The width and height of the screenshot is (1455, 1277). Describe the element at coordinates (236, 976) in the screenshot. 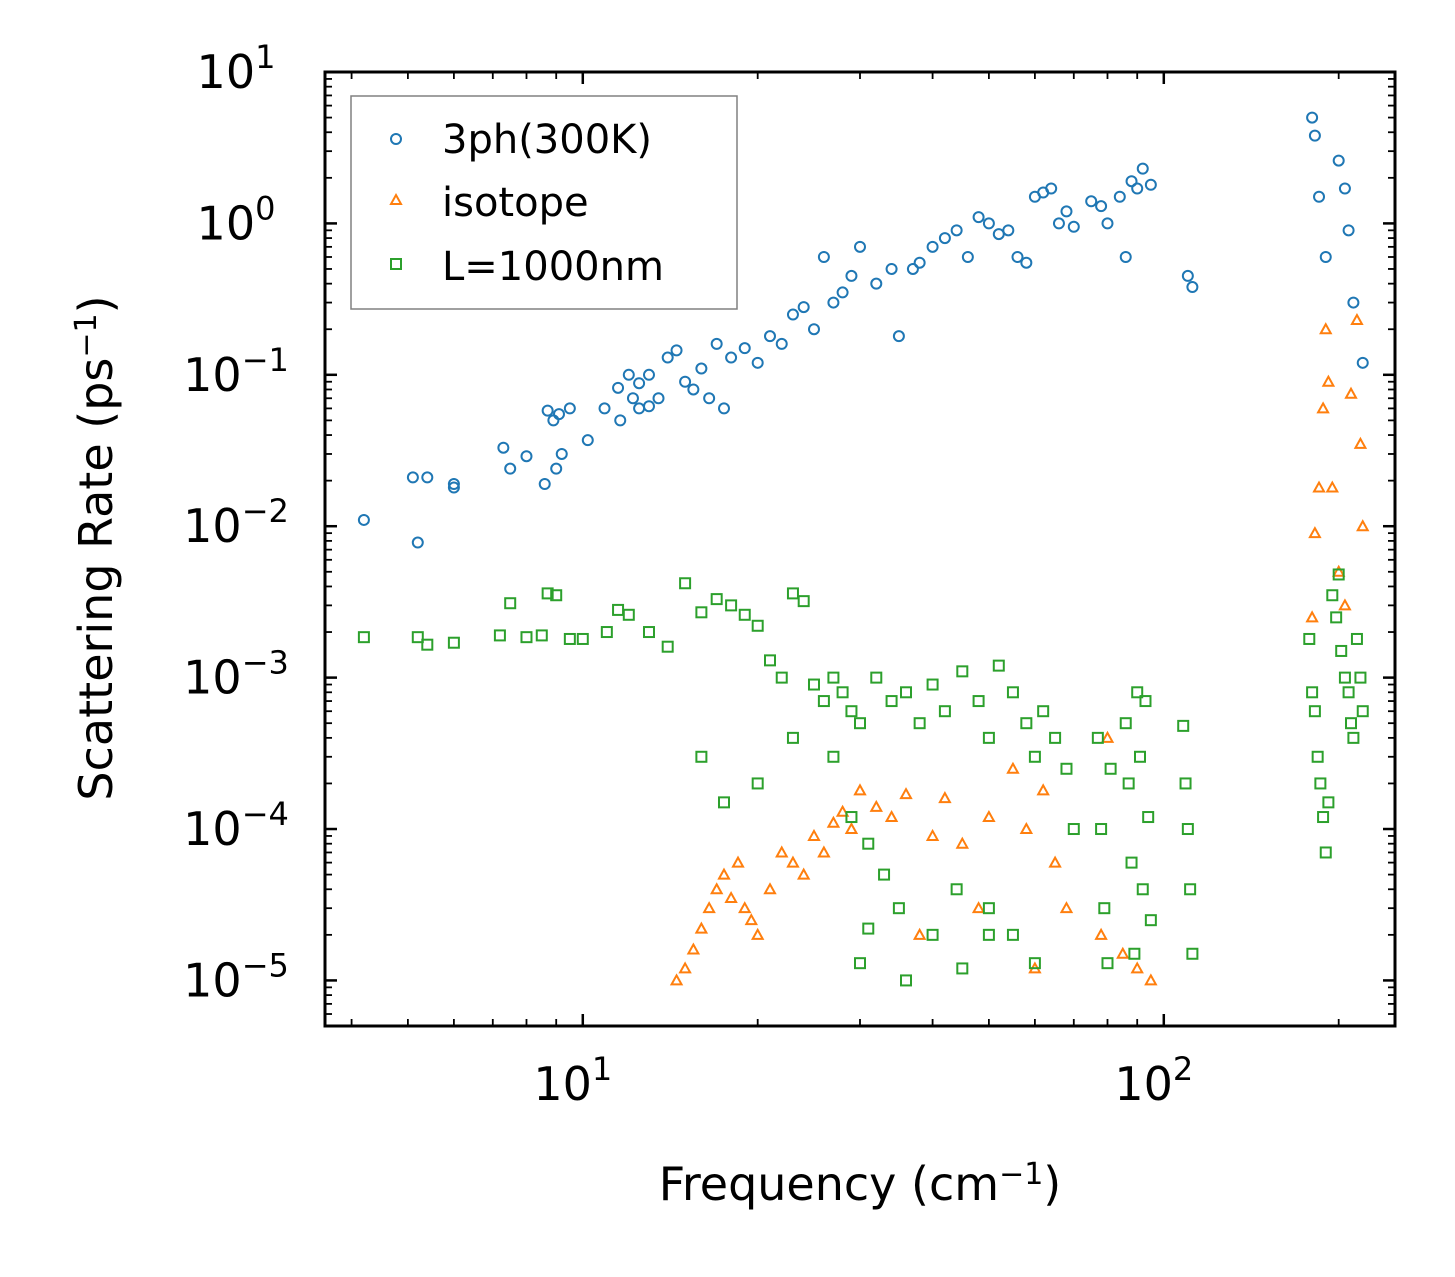

I see `y-tick-label: 10⁻⁵` at that location.